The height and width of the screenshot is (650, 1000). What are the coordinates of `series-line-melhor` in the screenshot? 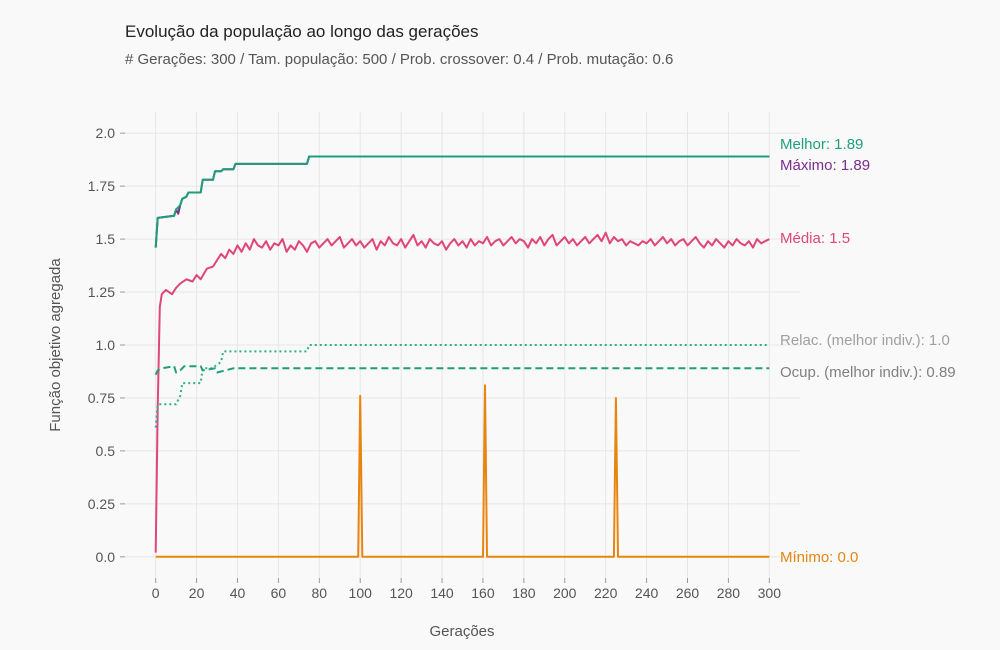 It's located at (462, 201).